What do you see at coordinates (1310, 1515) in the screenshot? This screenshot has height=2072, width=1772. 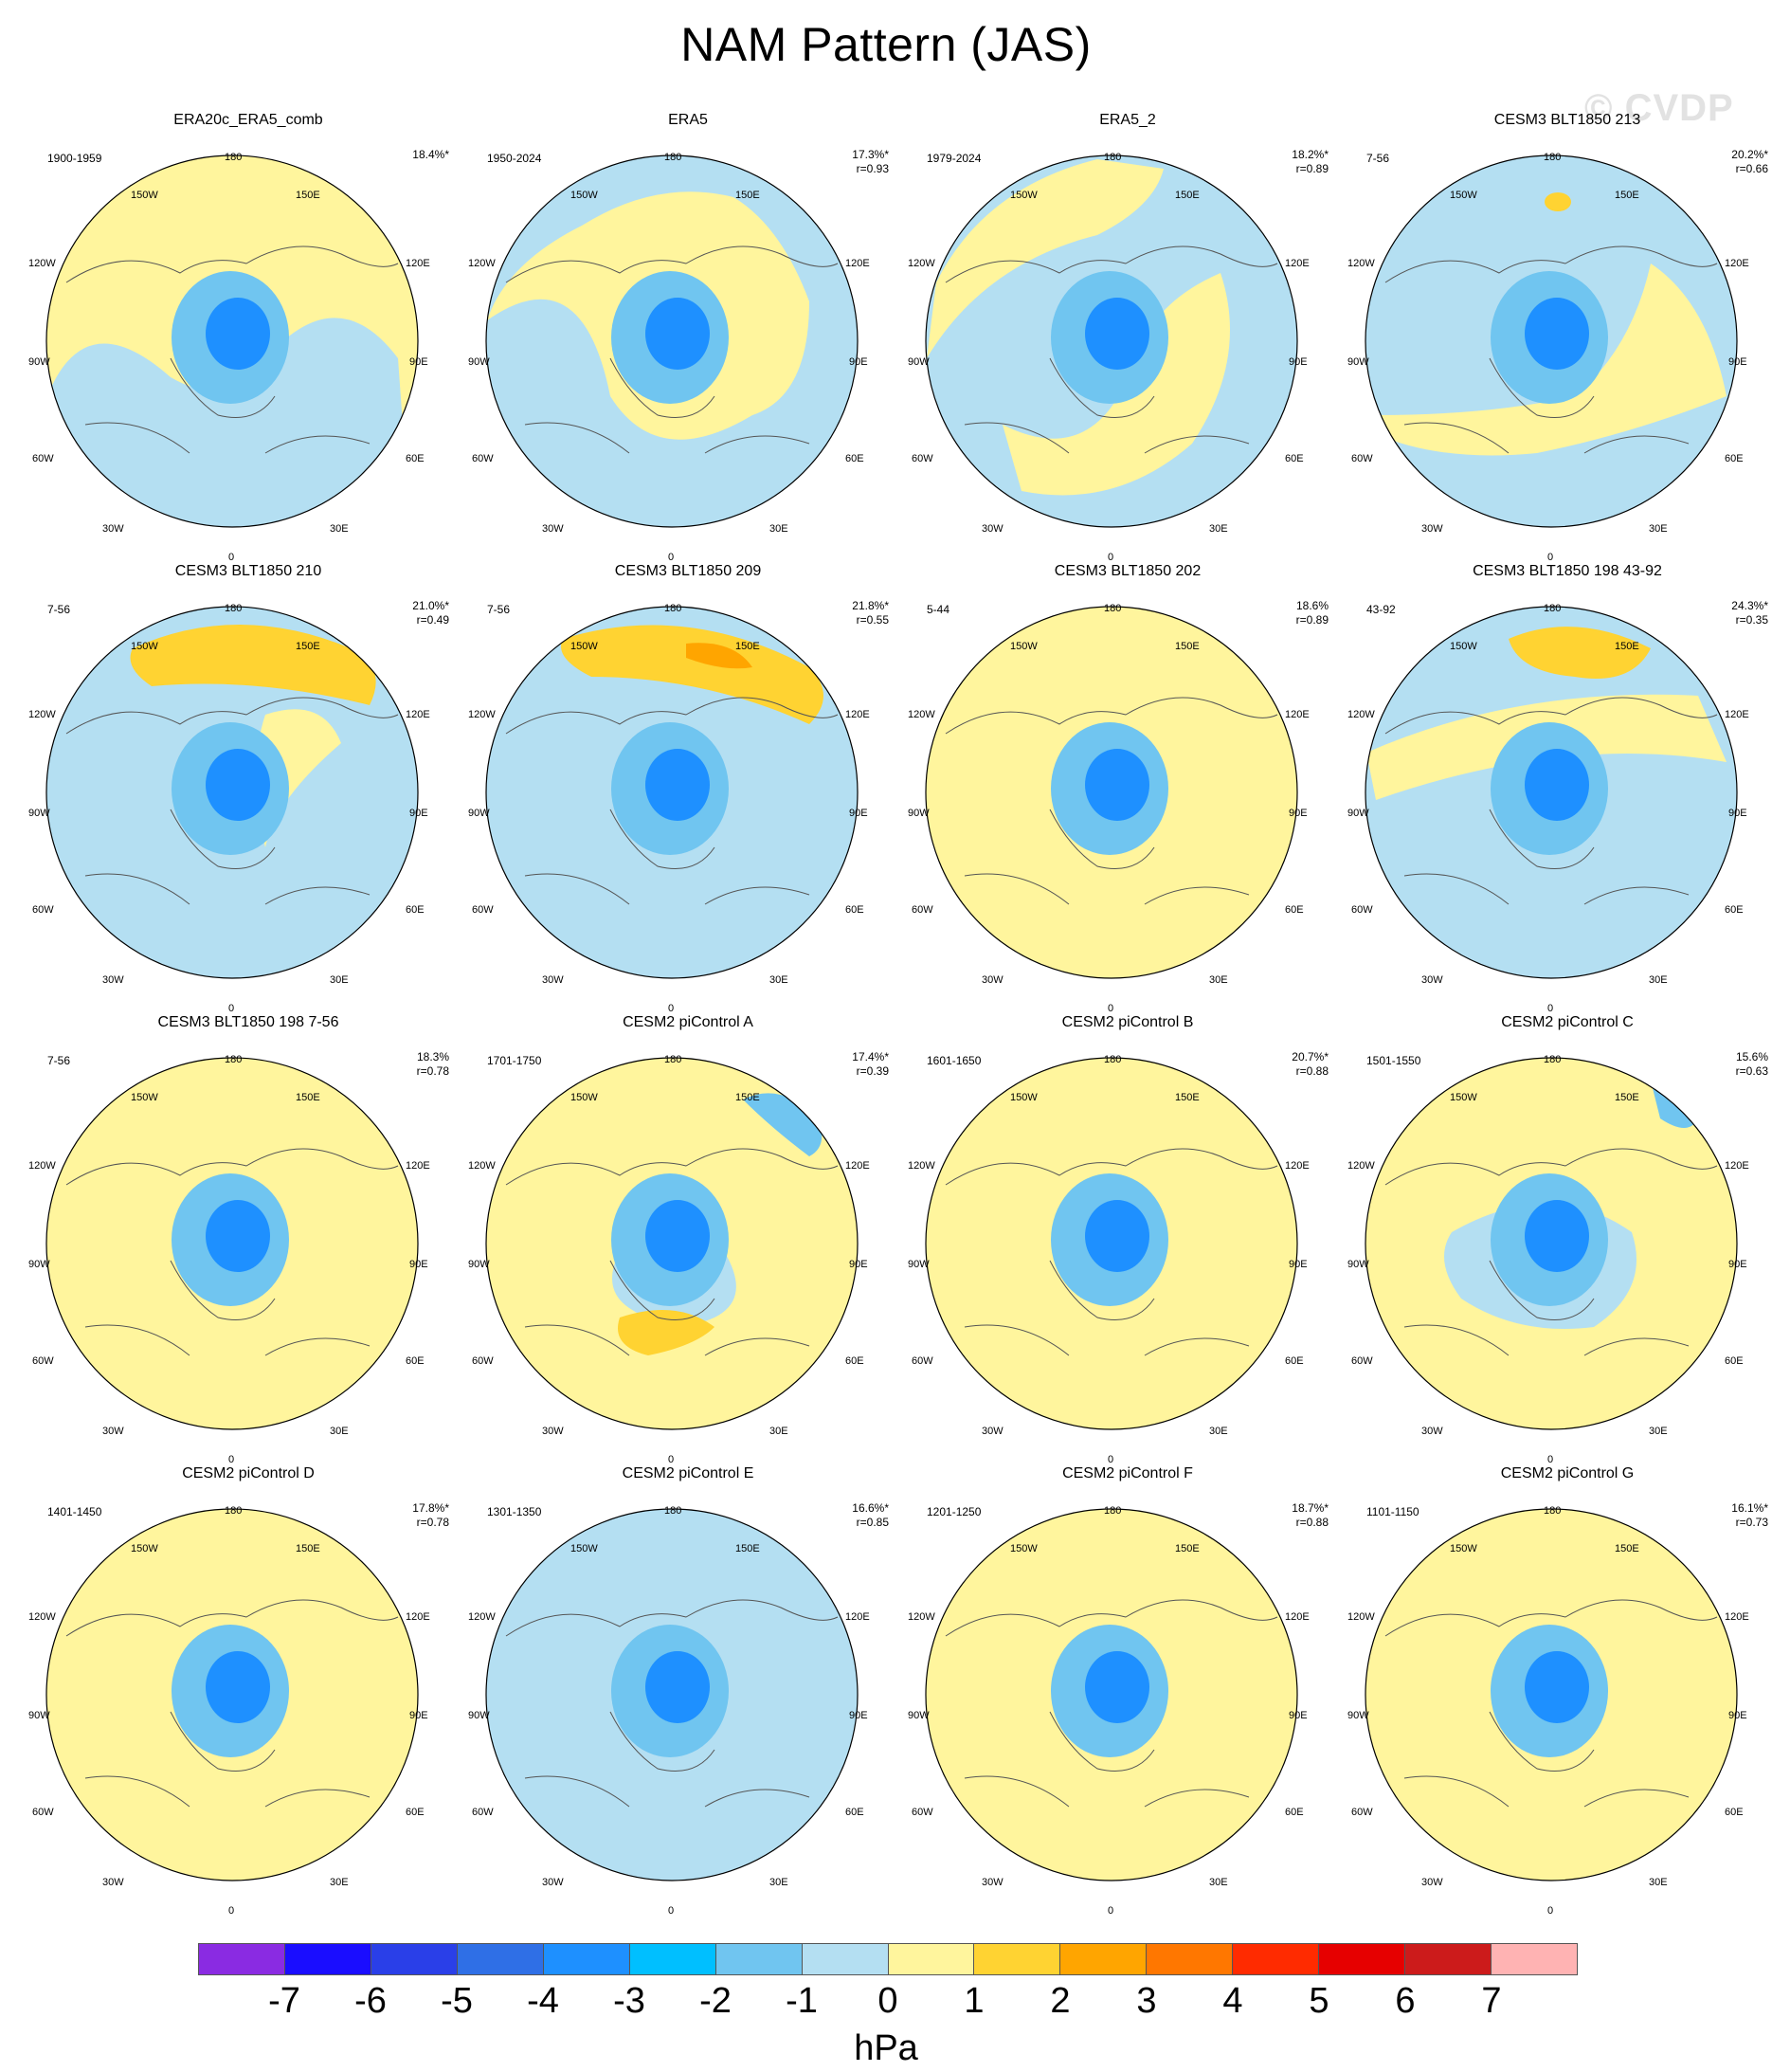 I see `panel-variance-explained: 18.7%* r=0.88` at bounding box center [1310, 1515].